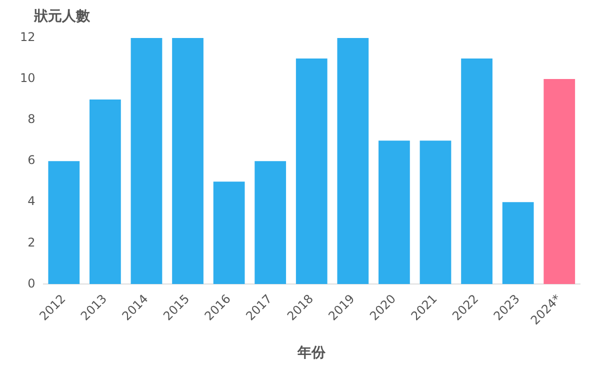 The height and width of the screenshot is (378, 600). I want to click on y-tick-label: 4, so click(32, 201).